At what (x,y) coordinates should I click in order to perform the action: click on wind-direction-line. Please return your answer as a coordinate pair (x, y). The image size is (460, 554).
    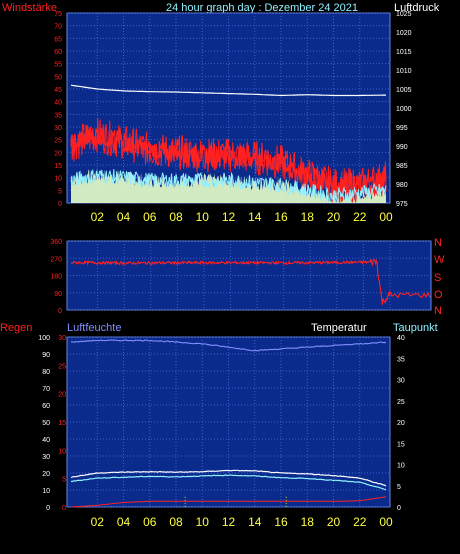
    Looking at the image, I should click on (250, 281).